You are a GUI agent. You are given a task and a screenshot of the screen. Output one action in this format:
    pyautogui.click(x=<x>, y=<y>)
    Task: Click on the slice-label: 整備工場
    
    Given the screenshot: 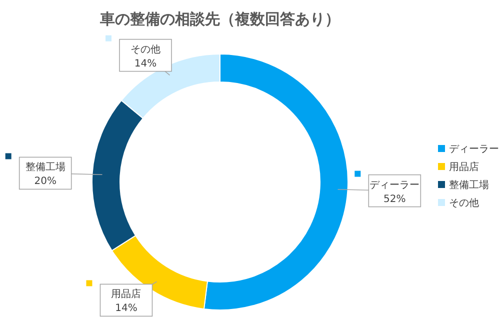 What is the action you would take?
    pyautogui.click(x=45, y=167)
    